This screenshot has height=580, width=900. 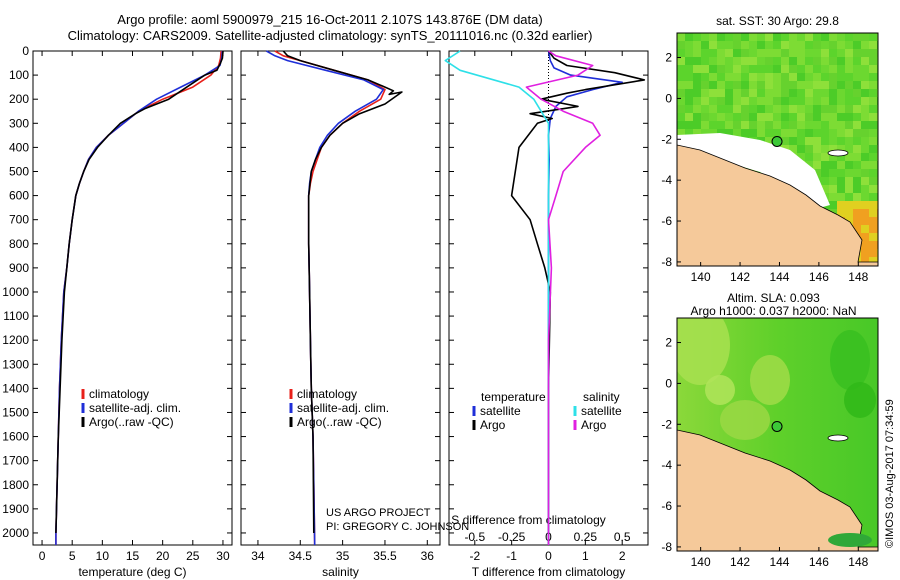 I want to click on difference-series-argo-temperature, so click(x=578, y=297).